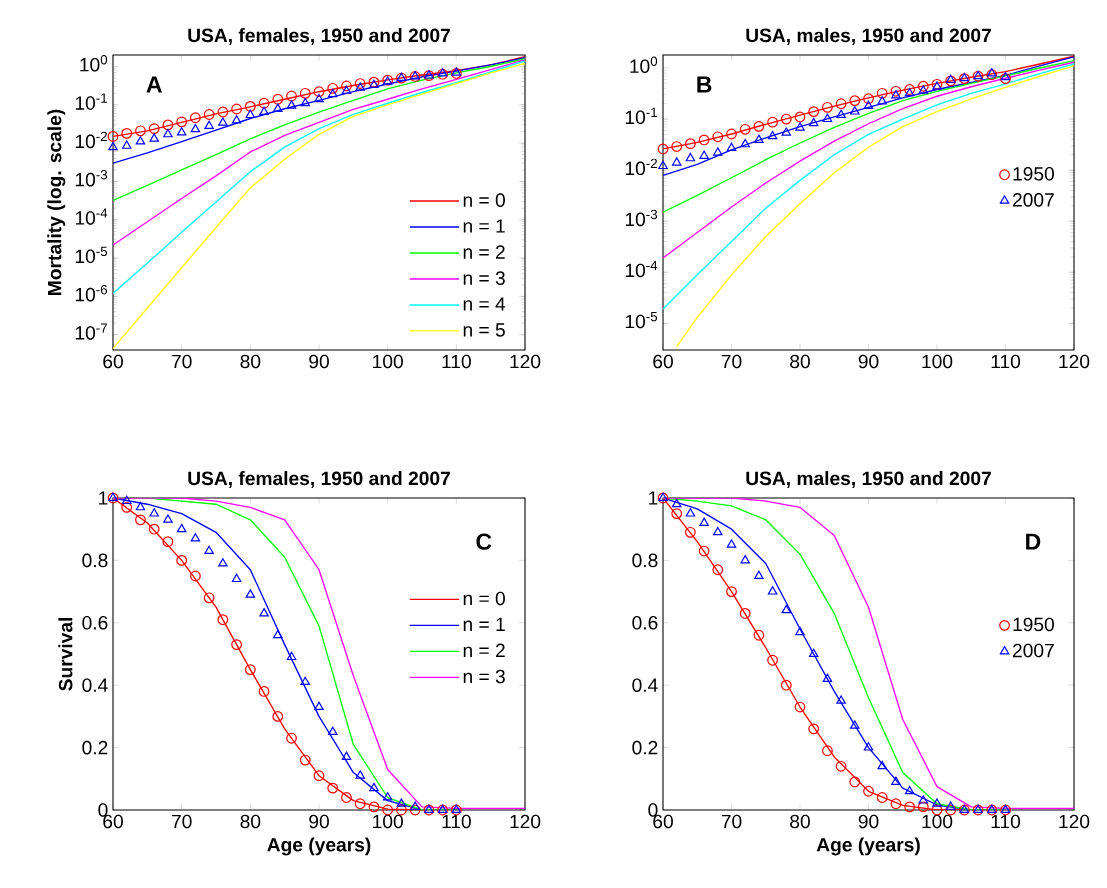  Describe the element at coordinates (56, 202) in the screenshot. I see `y-axis-title: Mortality (log. scale)` at that location.